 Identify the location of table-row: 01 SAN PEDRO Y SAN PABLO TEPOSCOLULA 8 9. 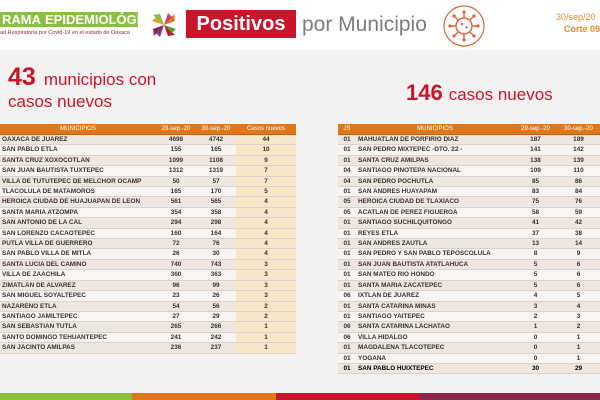
(469, 254).